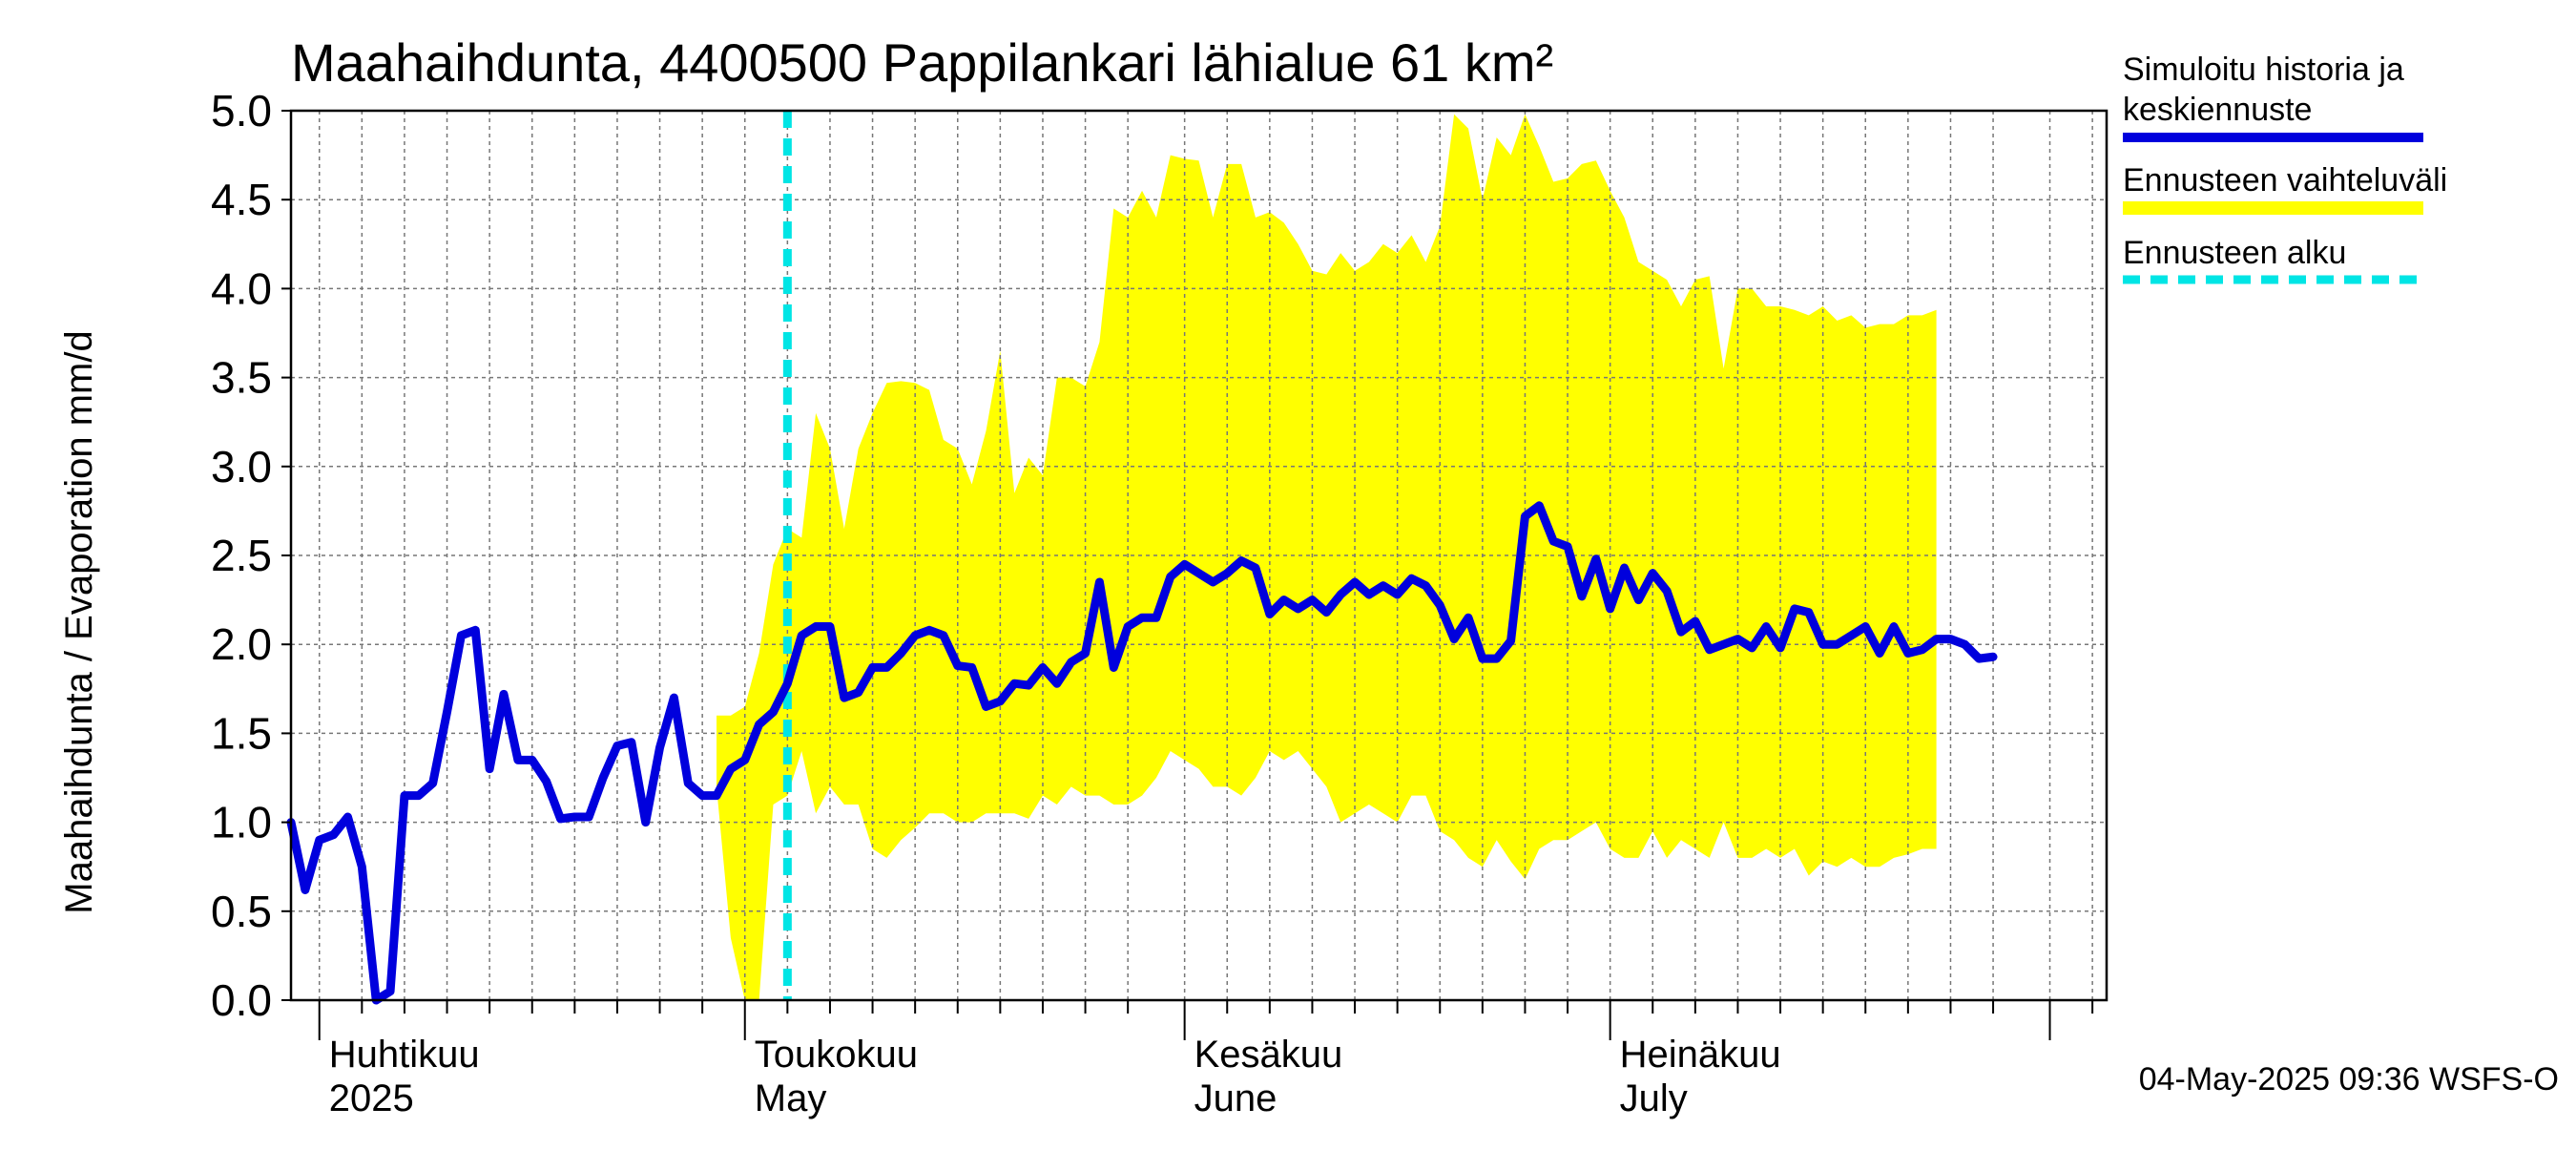  I want to click on y-tick-label: 2.5, so click(241, 555).